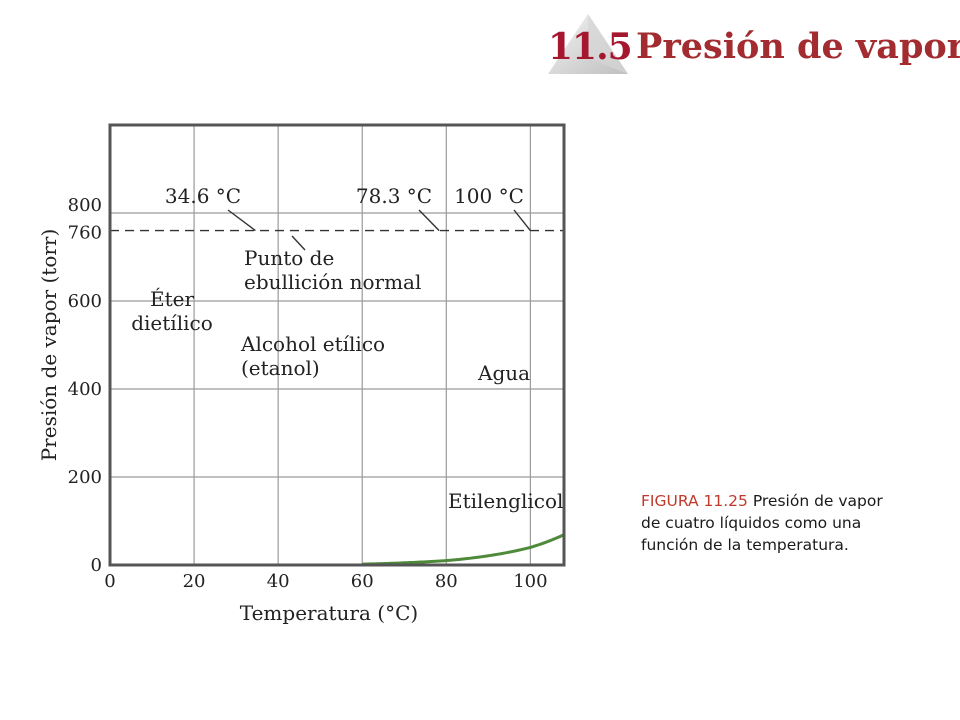 Image resolution: width=960 pixels, height=720 pixels. I want to click on series-label-etilenglicol-line: Etilenglicol, so click(505, 501).